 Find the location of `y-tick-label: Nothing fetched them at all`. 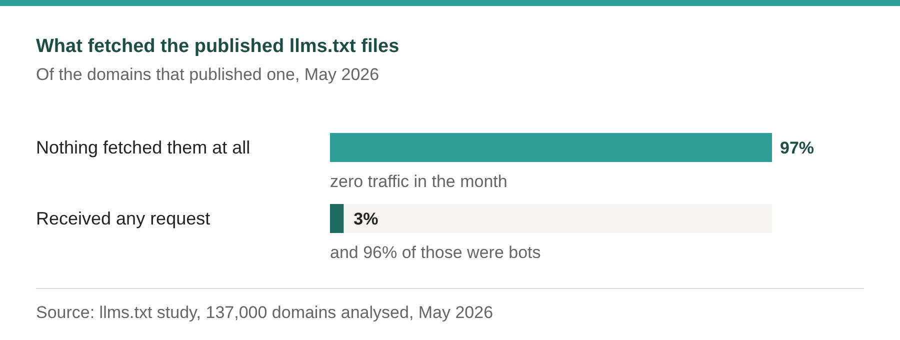

y-tick-label: Nothing fetched them at all is located at coordinates (143, 148).